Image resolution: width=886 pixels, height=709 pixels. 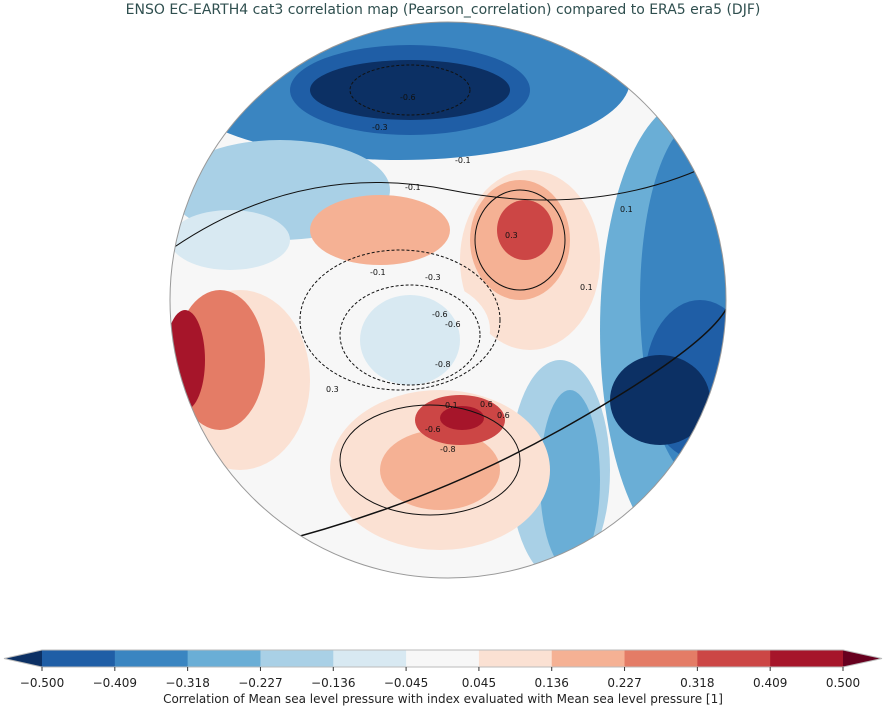 What do you see at coordinates (770, 683) in the screenshot?
I see `colorbar-tick-label: 0.409` at bounding box center [770, 683].